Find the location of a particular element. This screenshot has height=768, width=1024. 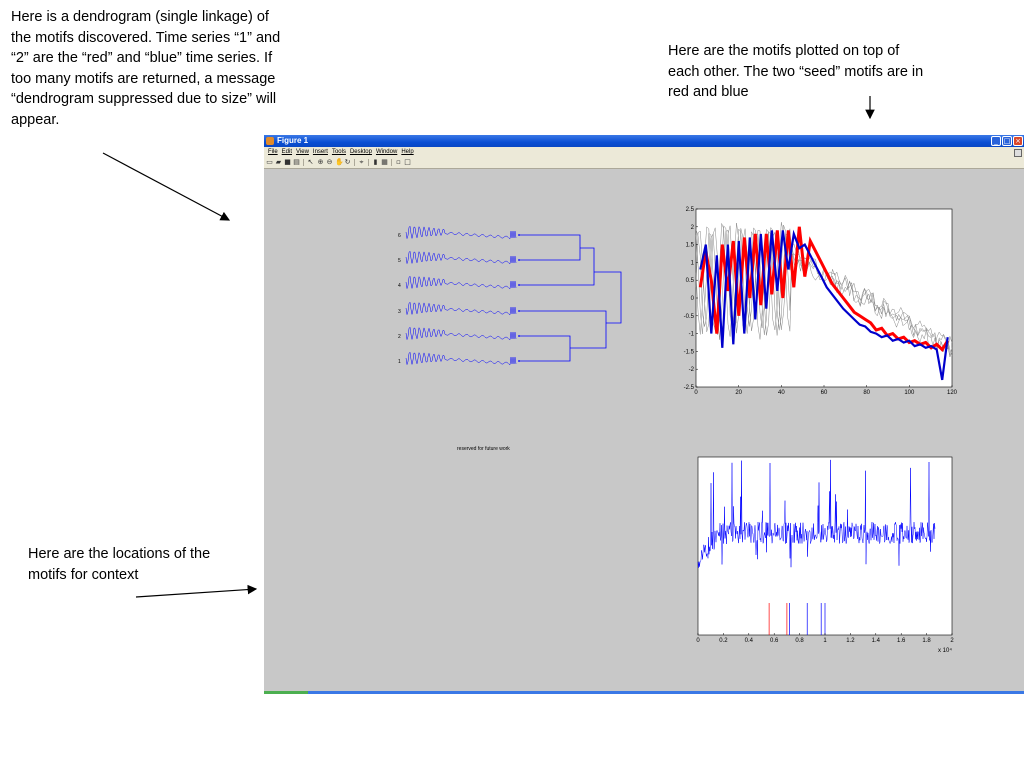

window-title: Figure 1 is located at coordinates (293, 140).